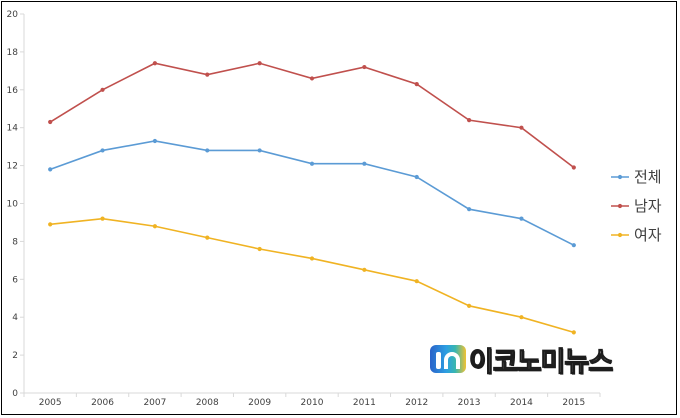 This screenshot has width=680, height=418. What do you see at coordinates (364, 403) in the screenshot?
I see `x-tick-label: 2011` at bounding box center [364, 403].